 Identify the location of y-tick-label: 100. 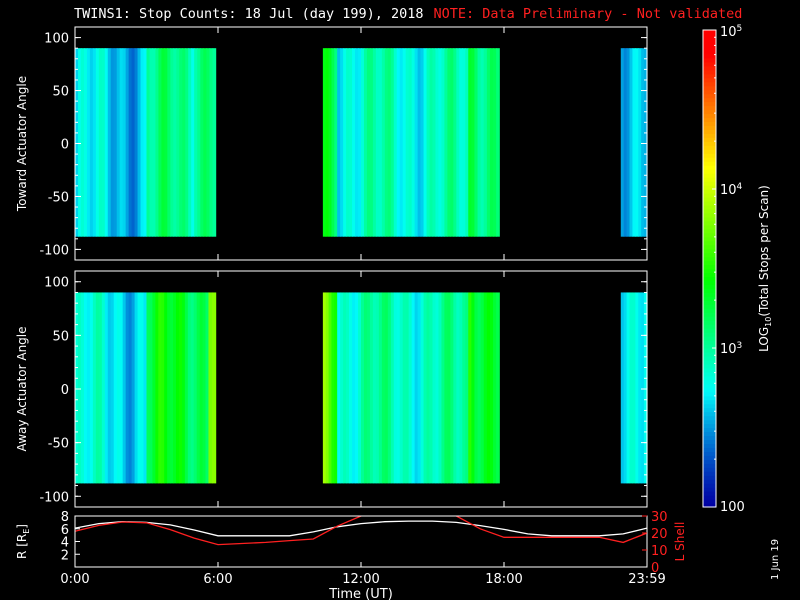
(56, 283).